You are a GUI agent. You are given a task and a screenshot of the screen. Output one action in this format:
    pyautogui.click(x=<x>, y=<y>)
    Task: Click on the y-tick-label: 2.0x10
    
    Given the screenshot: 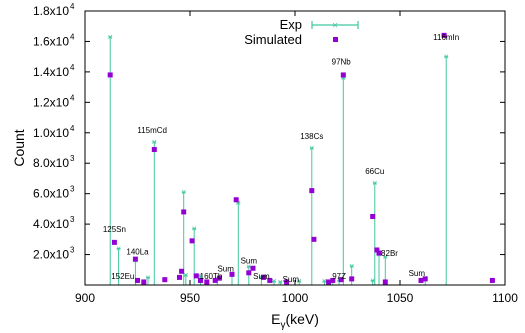 What is the action you would take?
    pyautogui.click(x=51, y=255)
    